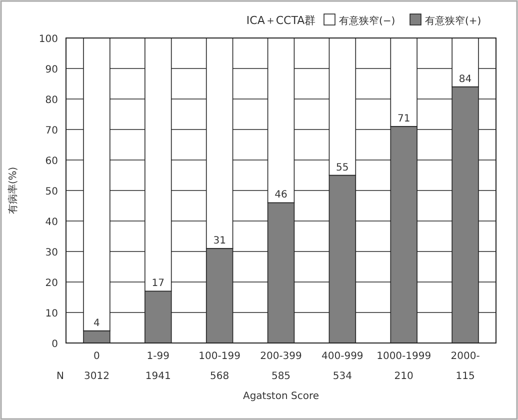 This screenshot has width=518, height=420. Describe the element at coordinates (51, 283) in the screenshot. I see `y-tick-label: 20` at that location.